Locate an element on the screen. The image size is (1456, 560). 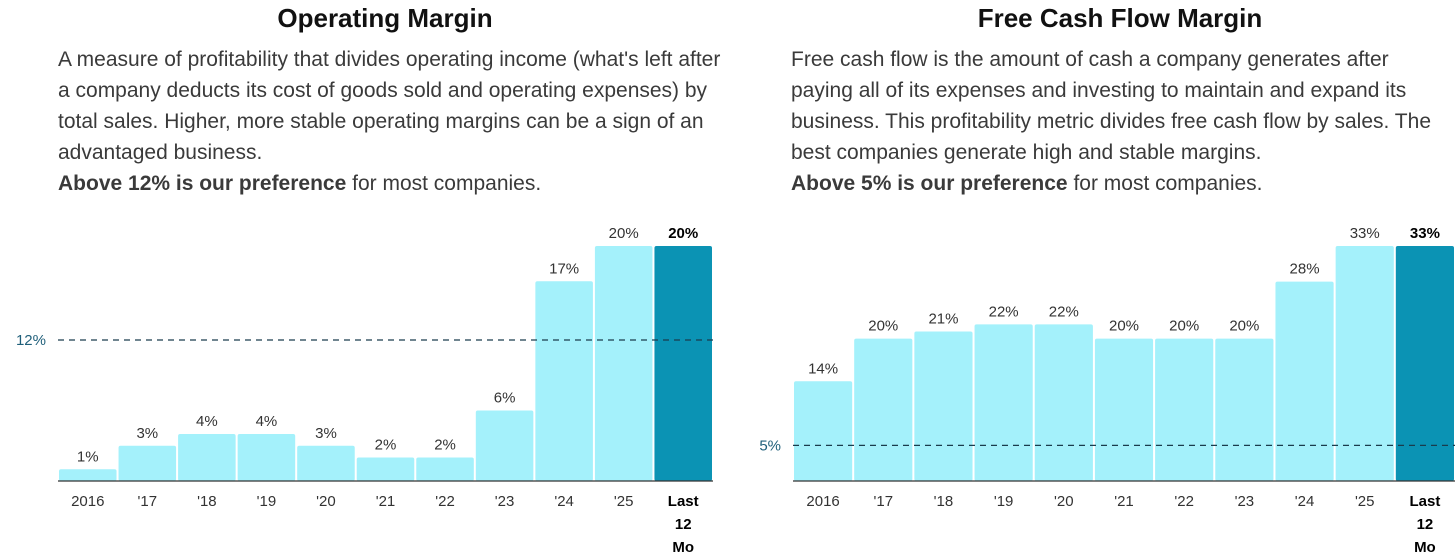
value-label: 28% is located at coordinates (1305, 269).